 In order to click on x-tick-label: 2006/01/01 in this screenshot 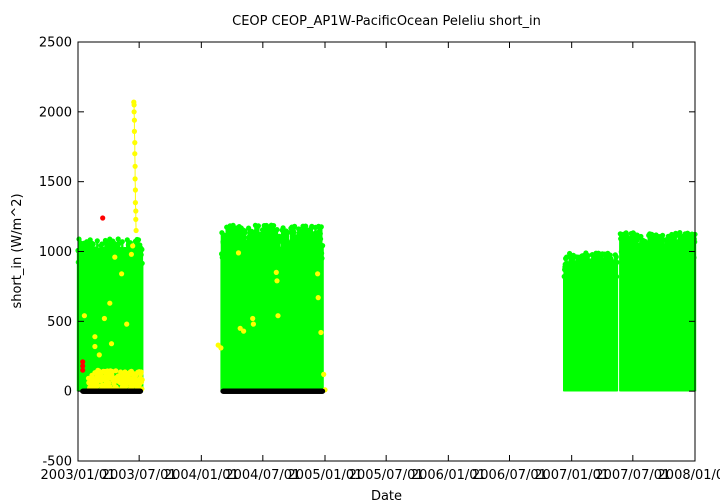, I will do `click(448, 475)`.